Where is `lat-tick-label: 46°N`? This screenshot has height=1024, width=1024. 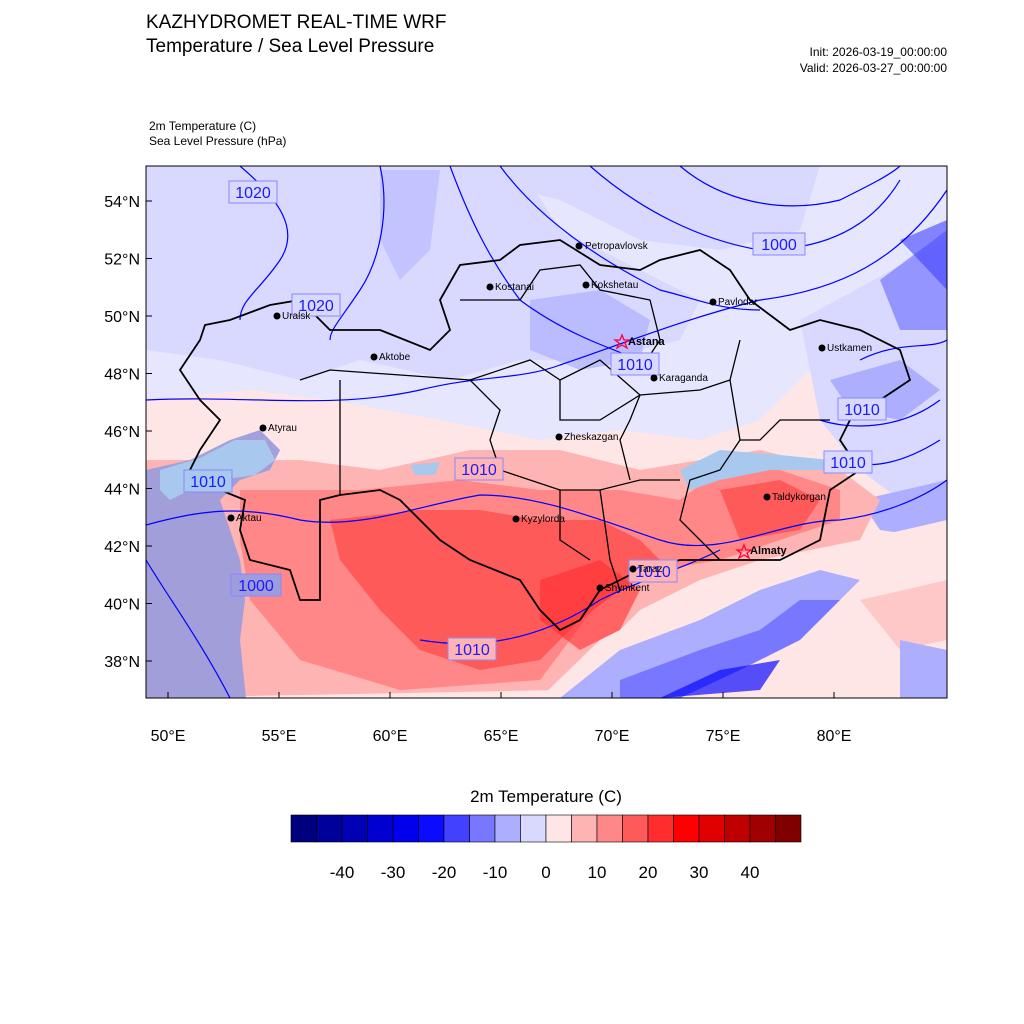
lat-tick-label: 46°N is located at coordinates (122, 432).